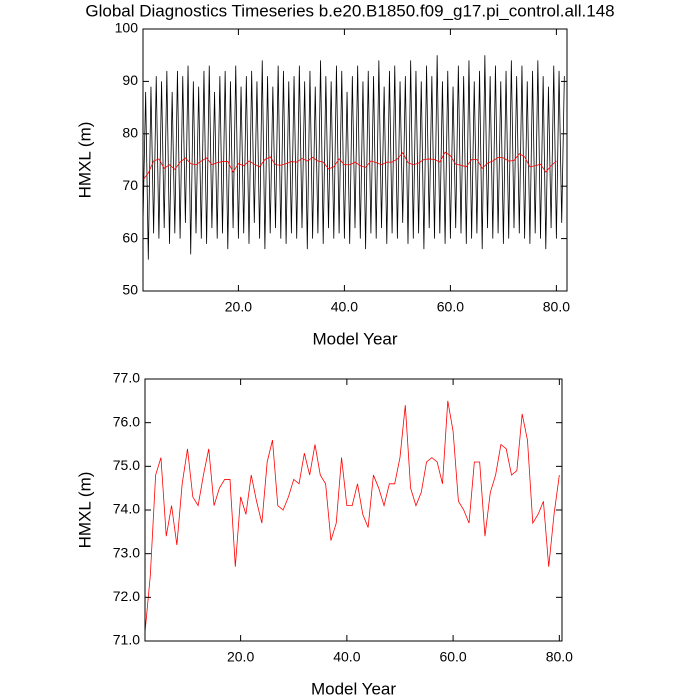  Describe the element at coordinates (126, 378) in the screenshot. I see `y-tick-label: 77.0` at that location.